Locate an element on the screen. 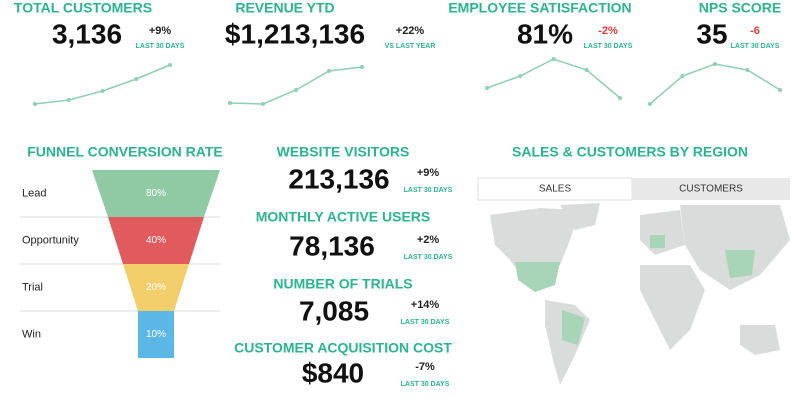 The height and width of the screenshot is (408, 800). kpi-title: REVENUE YTD is located at coordinates (284, 8).